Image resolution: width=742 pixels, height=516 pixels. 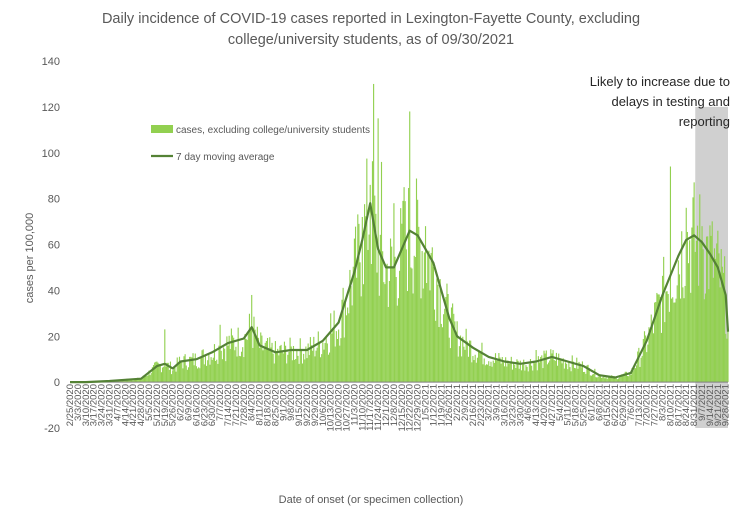 I want to click on x-tick-label: 3/16/2021, so click(x=505, y=405).